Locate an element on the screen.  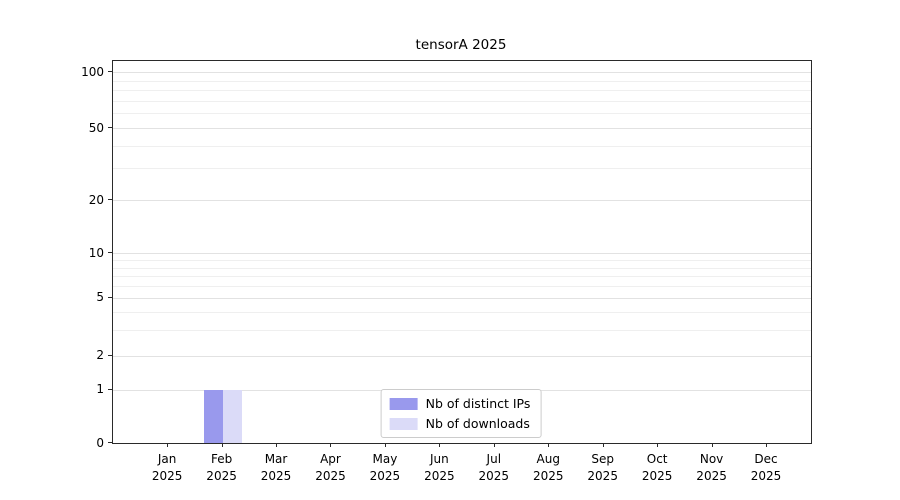
x-tick-month: Jan is located at coordinates (167, 459).